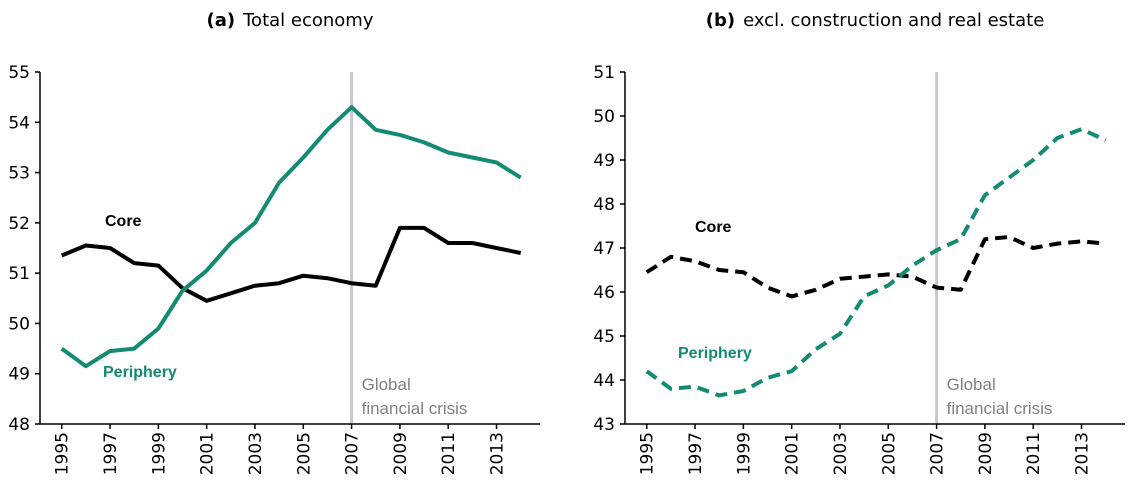 The width and height of the screenshot is (1138, 487). Describe the element at coordinates (19, 73) in the screenshot. I see `y-tick-label: 55` at that location.